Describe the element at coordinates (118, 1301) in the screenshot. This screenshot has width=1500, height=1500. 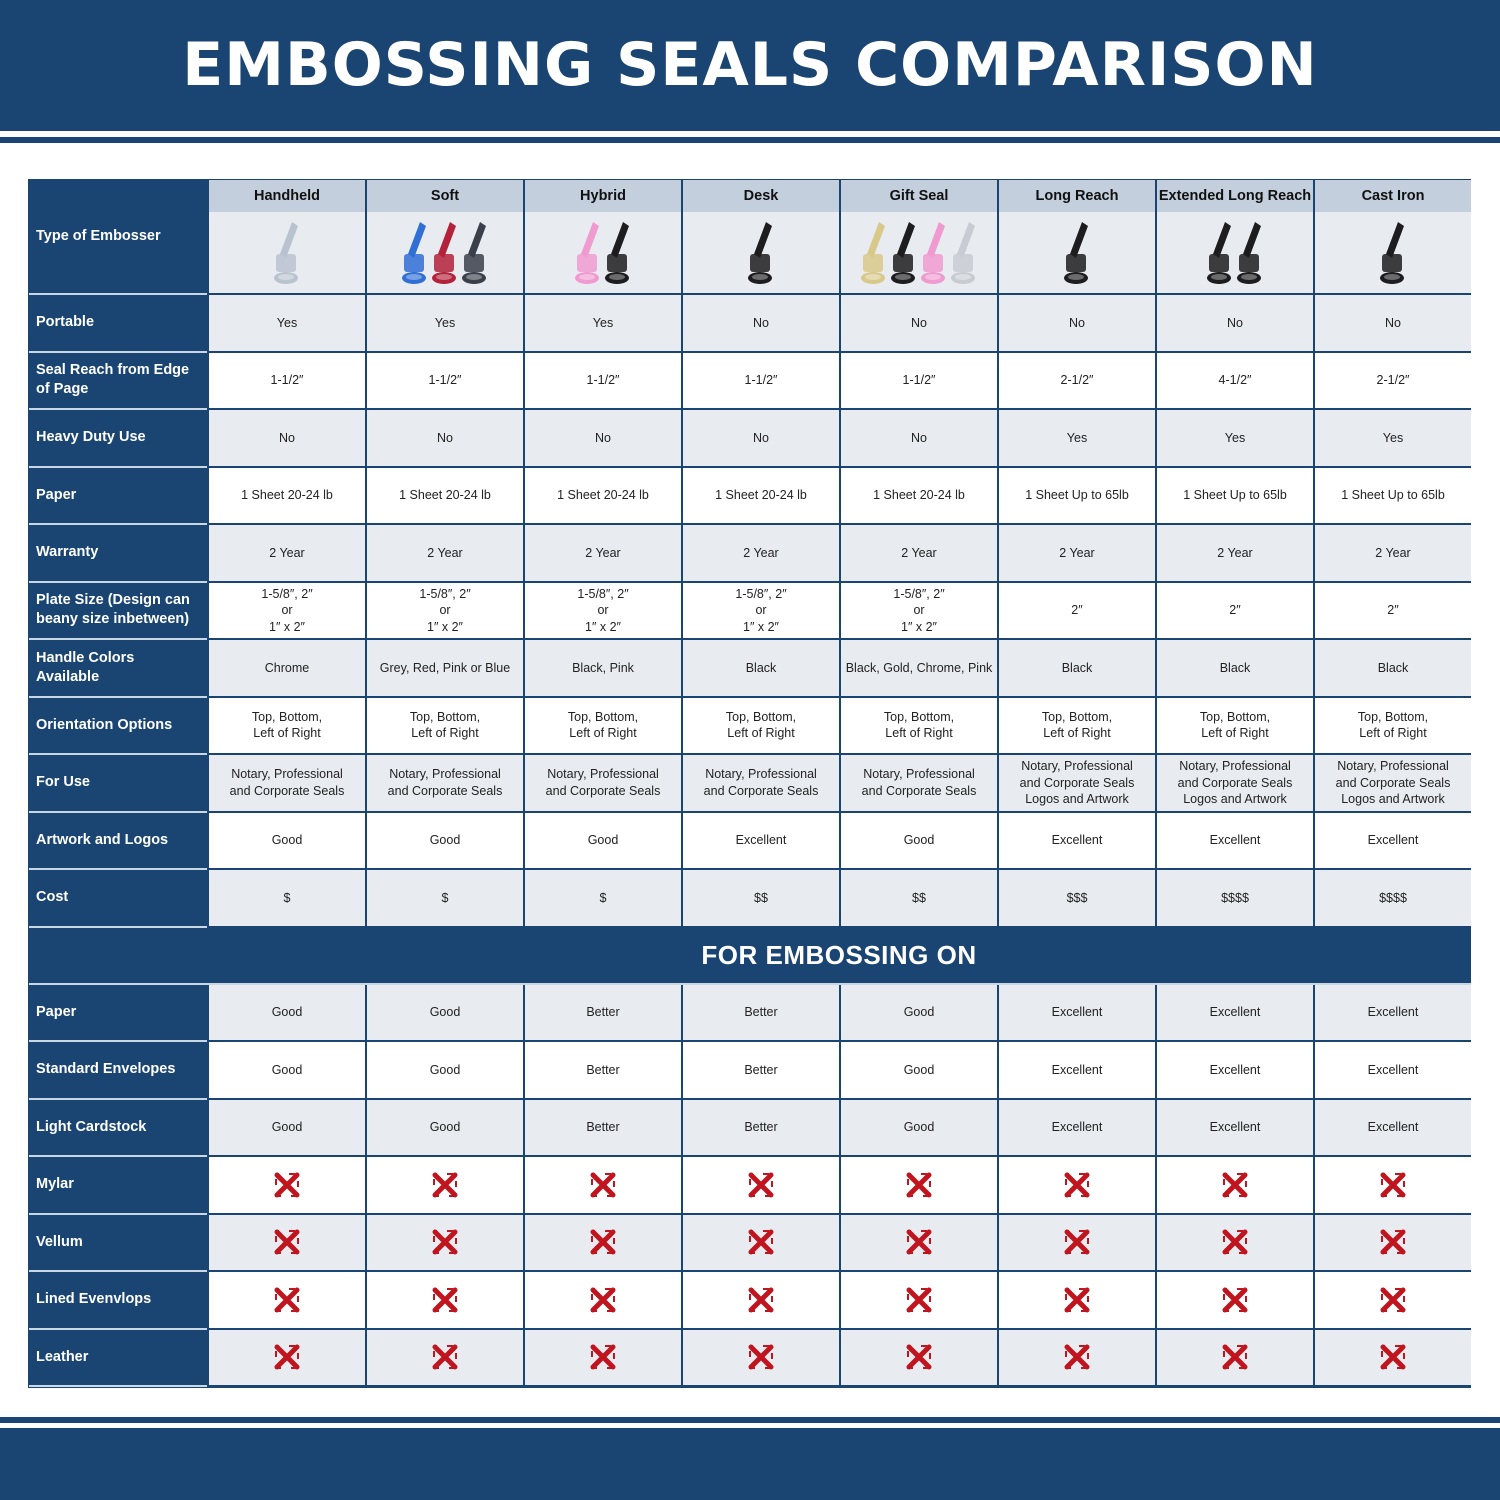
I see `row-label: Lined Evenvlops` at that location.